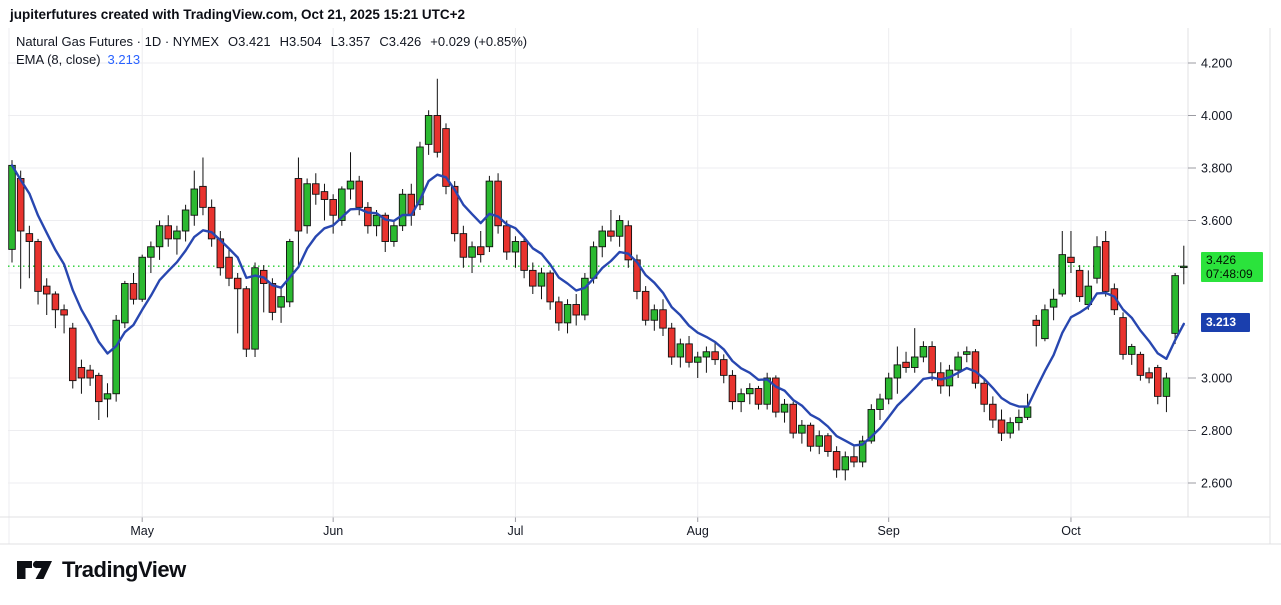 The width and height of the screenshot is (1281, 605). Describe the element at coordinates (1216, 484) in the screenshot. I see `price-scale-label: 2.600` at that location.